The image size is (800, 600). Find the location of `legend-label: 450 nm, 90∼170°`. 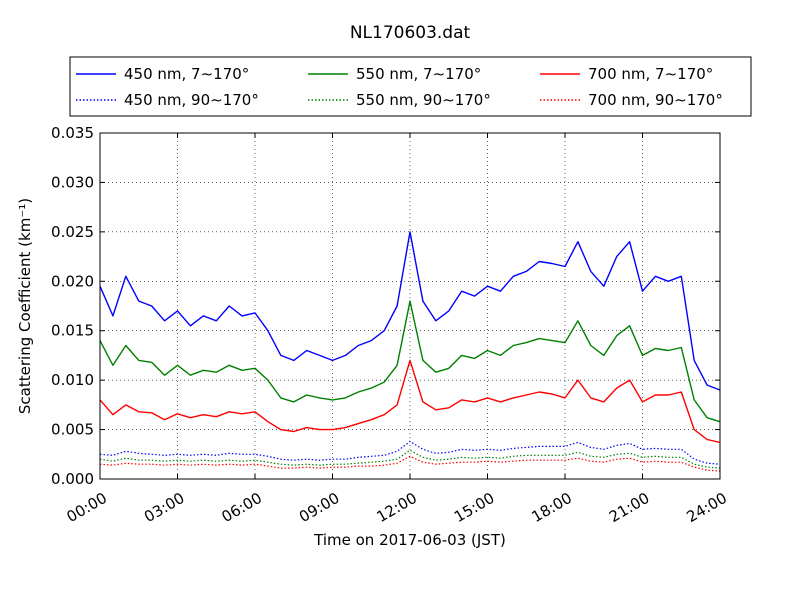

legend-label: 450 nm, 90∼170° is located at coordinates (191, 100).